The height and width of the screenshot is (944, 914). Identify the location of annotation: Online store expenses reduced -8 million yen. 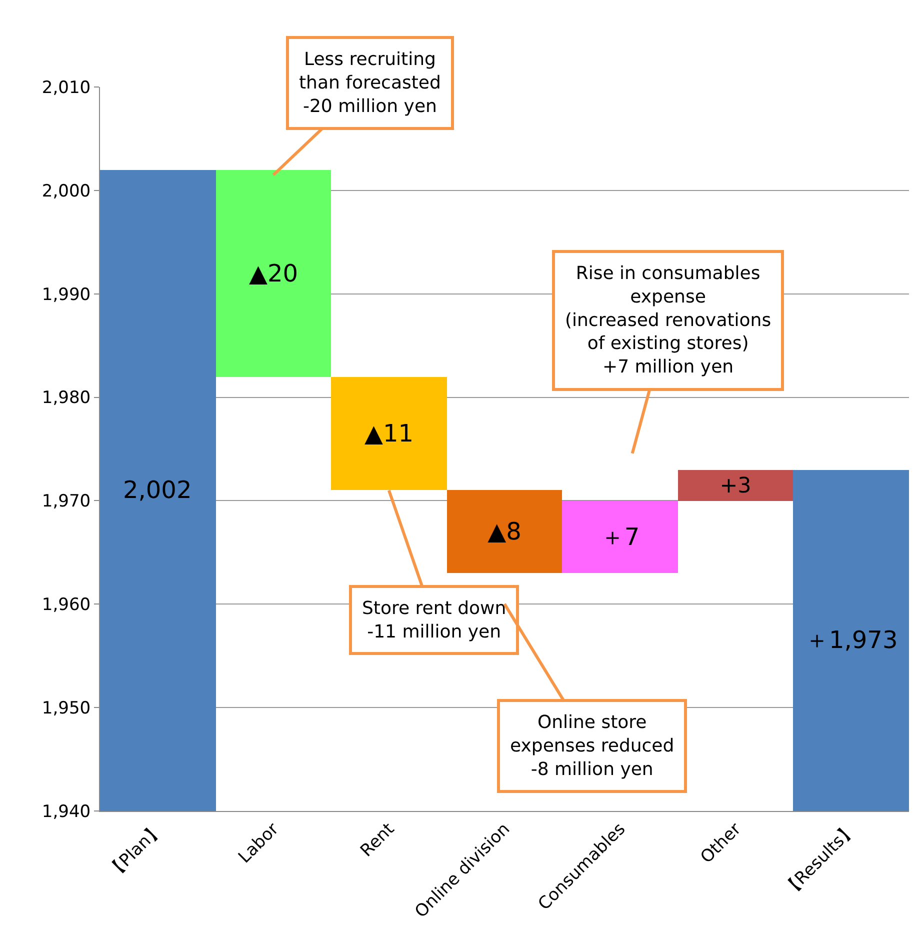
(592, 746).